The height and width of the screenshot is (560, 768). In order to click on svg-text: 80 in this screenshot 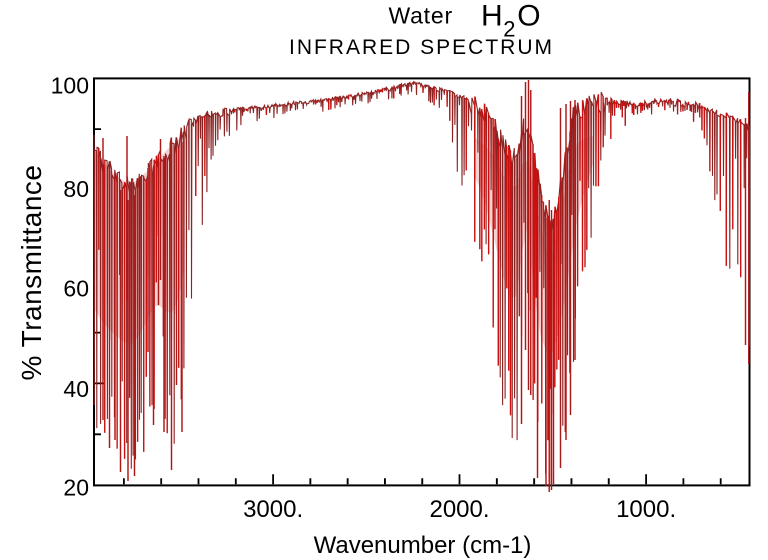, I will do `click(76, 189)`.